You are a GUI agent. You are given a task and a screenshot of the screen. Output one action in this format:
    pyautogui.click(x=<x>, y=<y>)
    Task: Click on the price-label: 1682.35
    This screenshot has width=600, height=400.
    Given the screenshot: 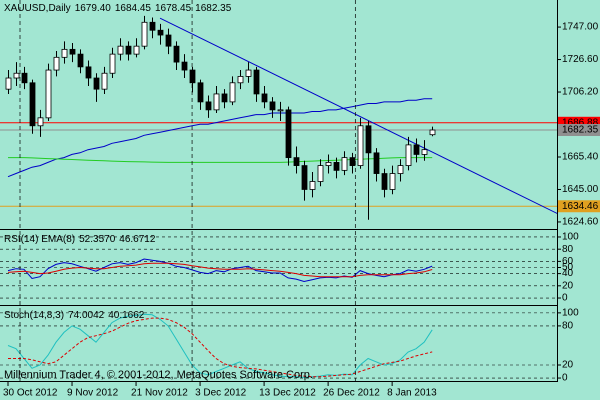 What is the action you would take?
    pyautogui.click(x=580, y=130)
    